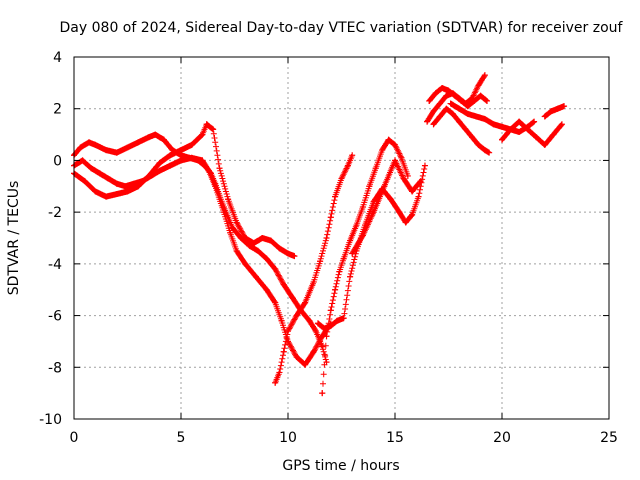 This screenshot has width=640, height=480. What do you see at coordinates (340, 466) in the screenshot?
I see `x-axis-label: GPS time / hours` at bounding box center [340, 466].